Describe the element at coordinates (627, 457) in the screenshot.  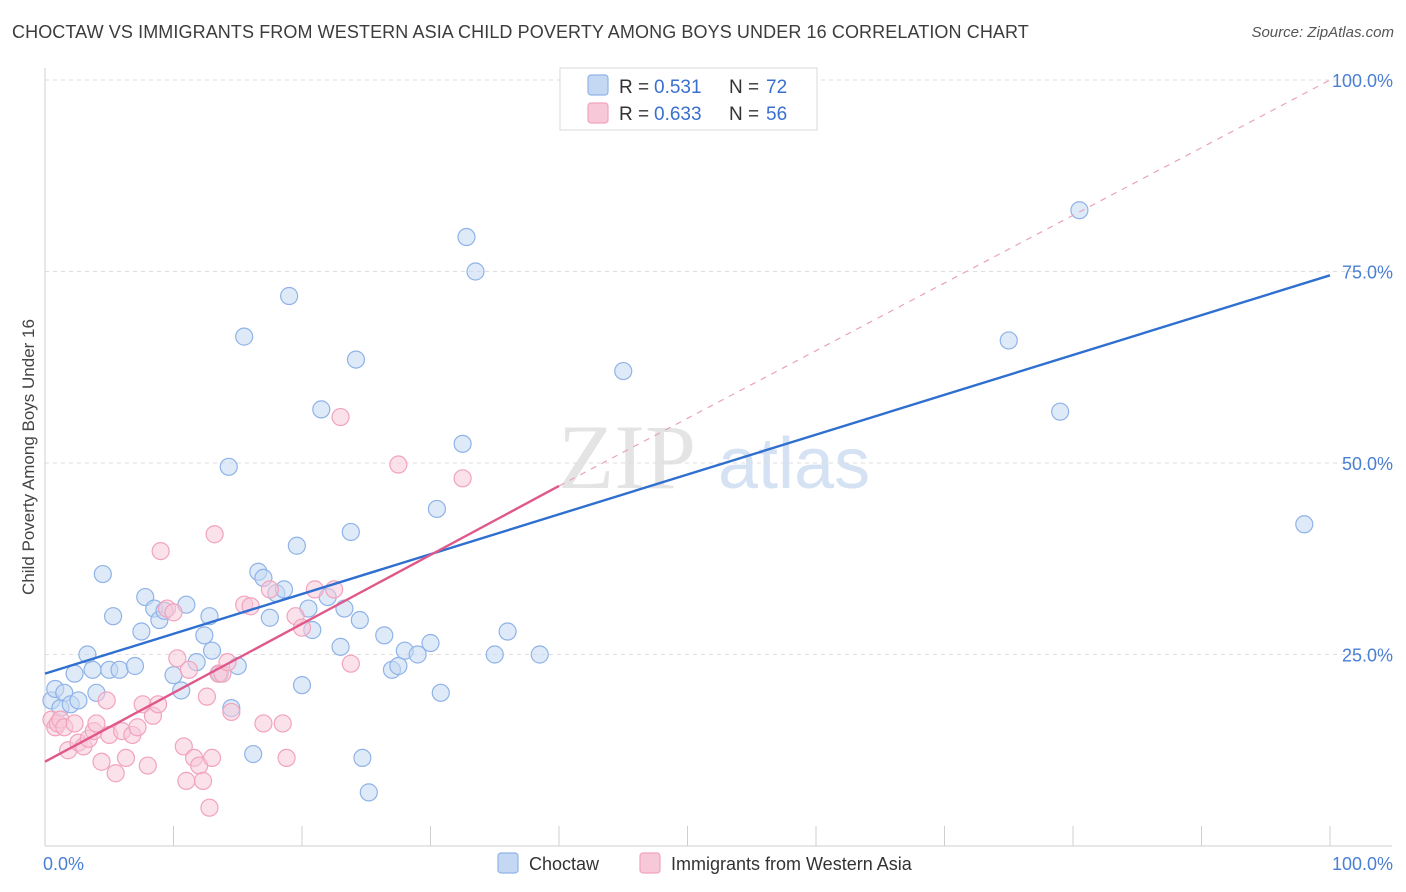
I see `watermark-zip: ZIP` at that location.